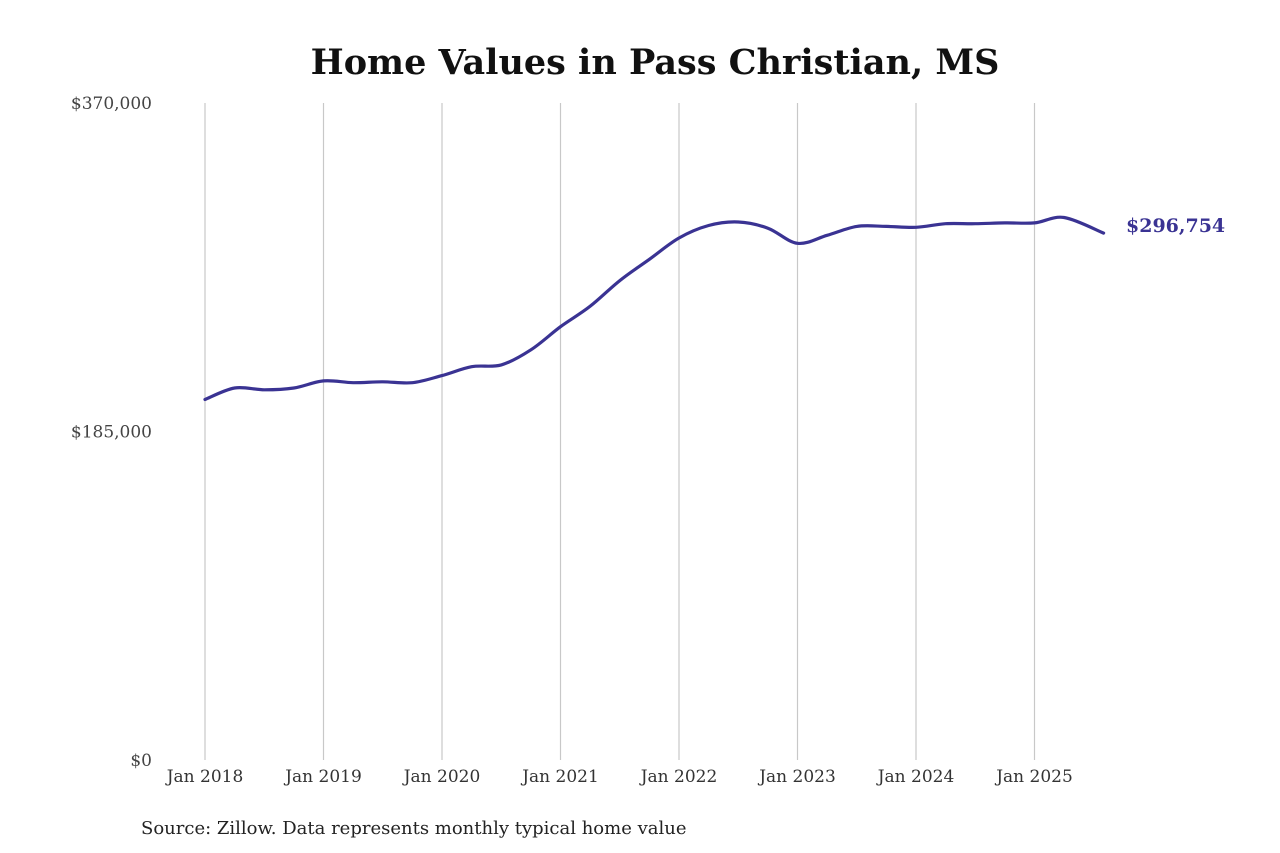 The image size is (1280, 853). What do you see at coordinates (204, 777) in the screenshot?
I see `x-tick-label: Jan 2018` at bounding box center [204, 777].